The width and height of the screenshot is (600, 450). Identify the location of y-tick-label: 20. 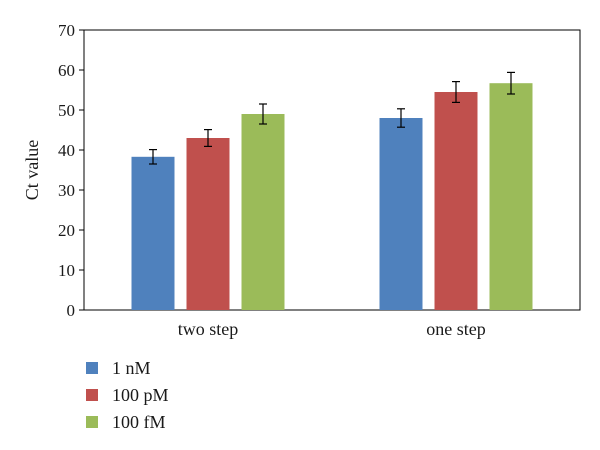
(66, 230).